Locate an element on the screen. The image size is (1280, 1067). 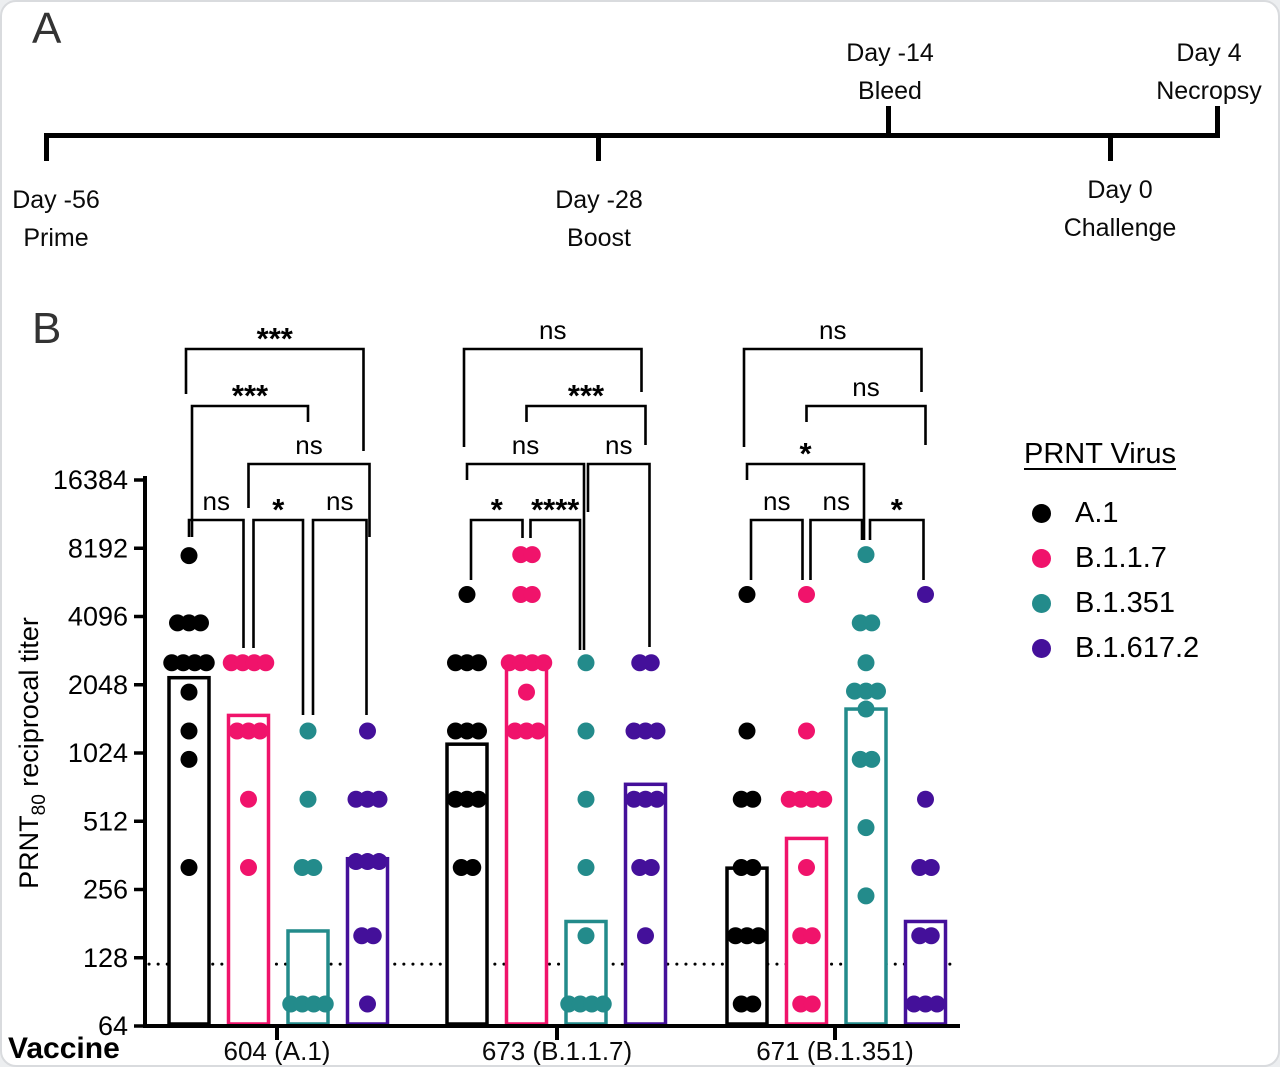
legend-title: PRNT Virus is located at coordinates (1100, 454).